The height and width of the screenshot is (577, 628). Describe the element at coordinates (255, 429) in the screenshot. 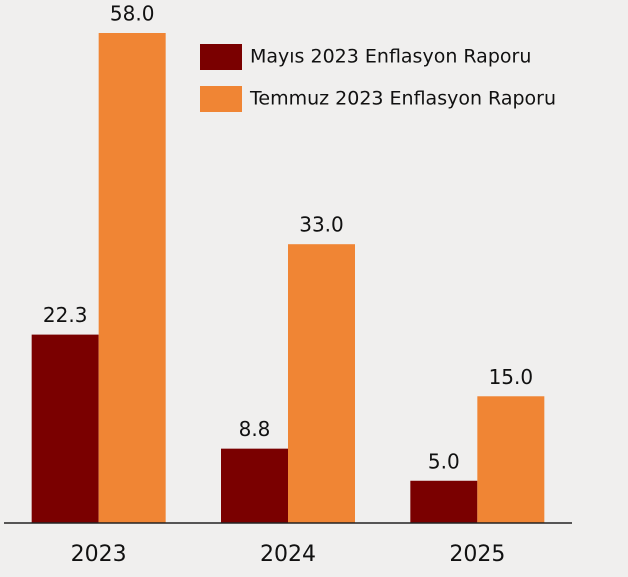

I see `data-label: 8.8` at that location.